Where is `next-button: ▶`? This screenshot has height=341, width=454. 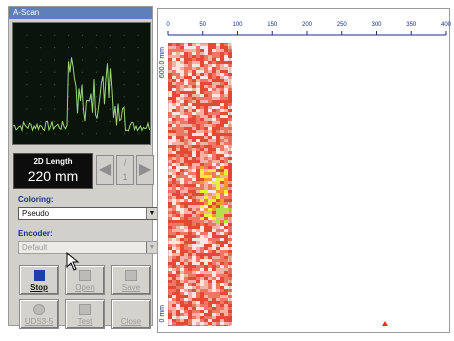 next-button: ▶ is located at coordinates (145, 170).